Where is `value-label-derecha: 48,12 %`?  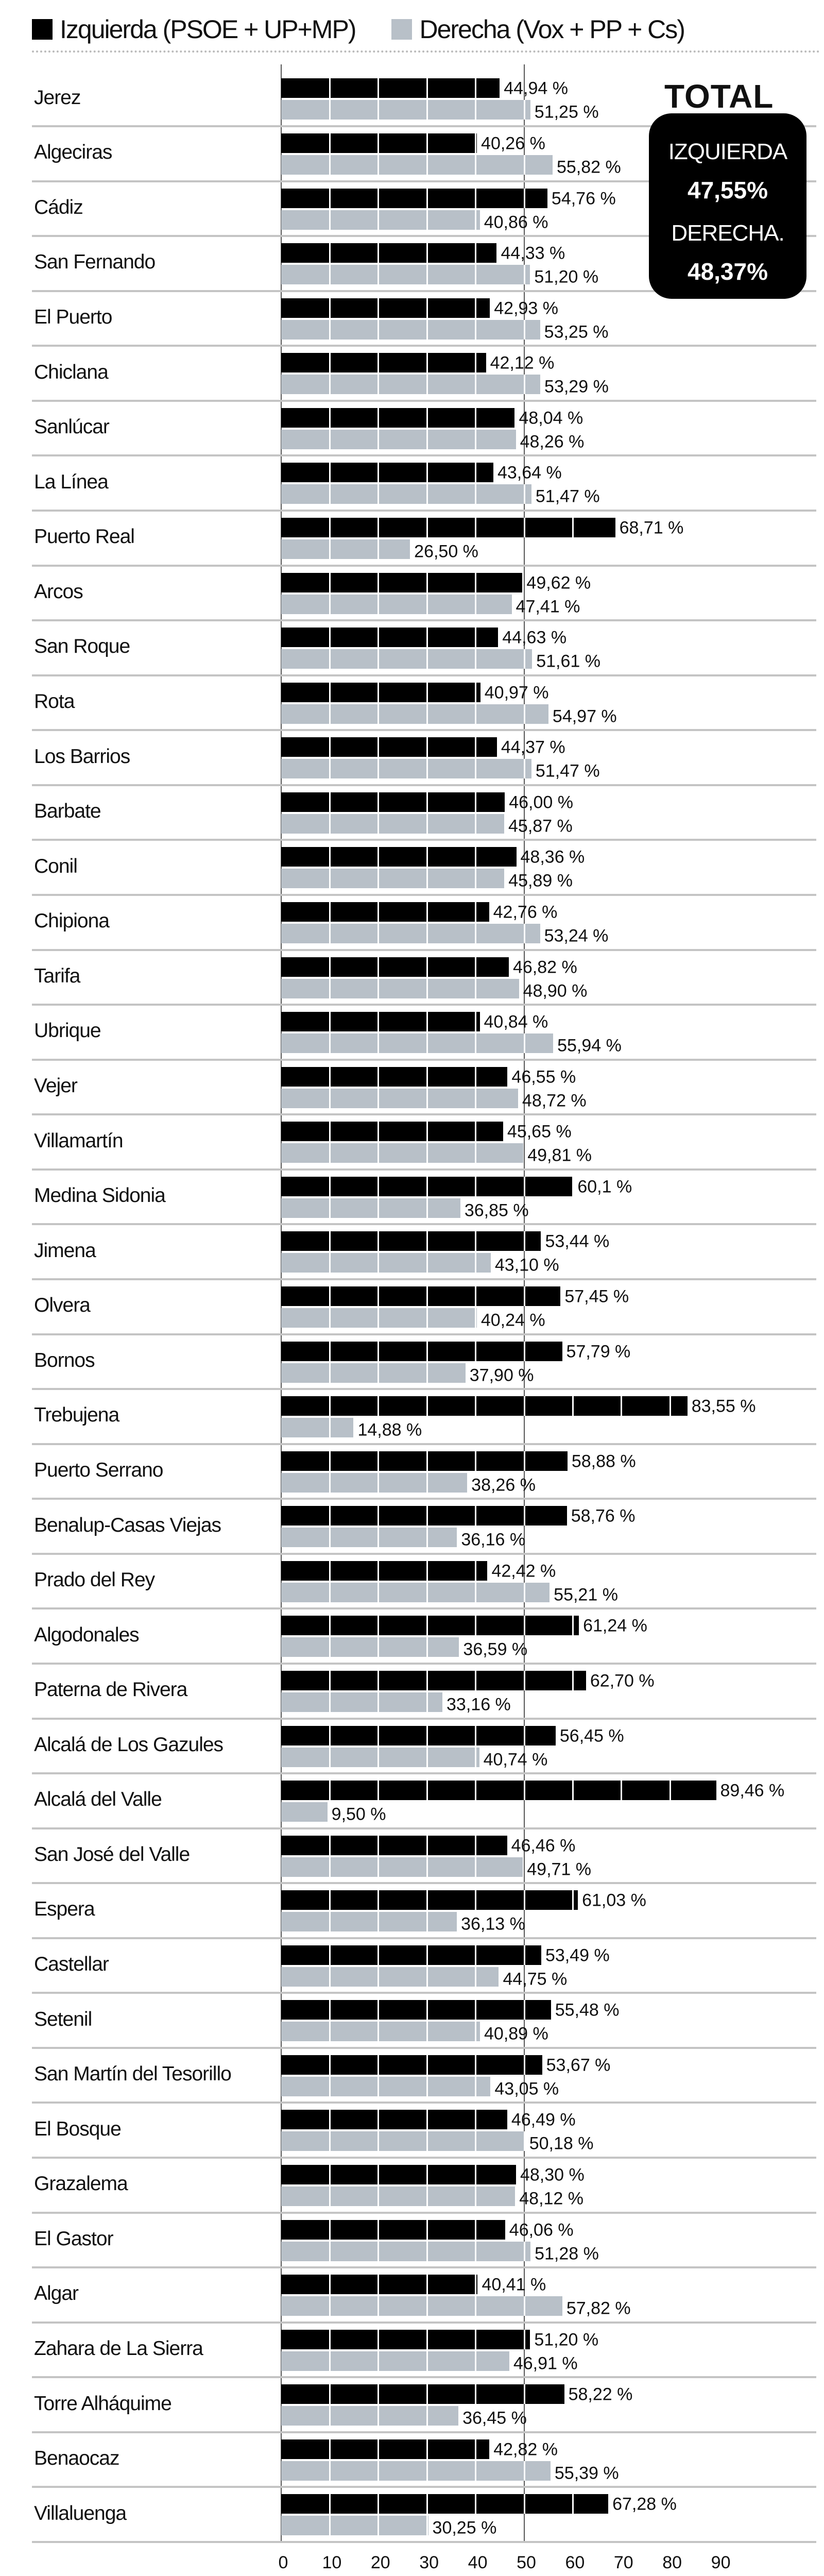
value-label-derecha: 48,12 % is located at coordinates (551, 2199).